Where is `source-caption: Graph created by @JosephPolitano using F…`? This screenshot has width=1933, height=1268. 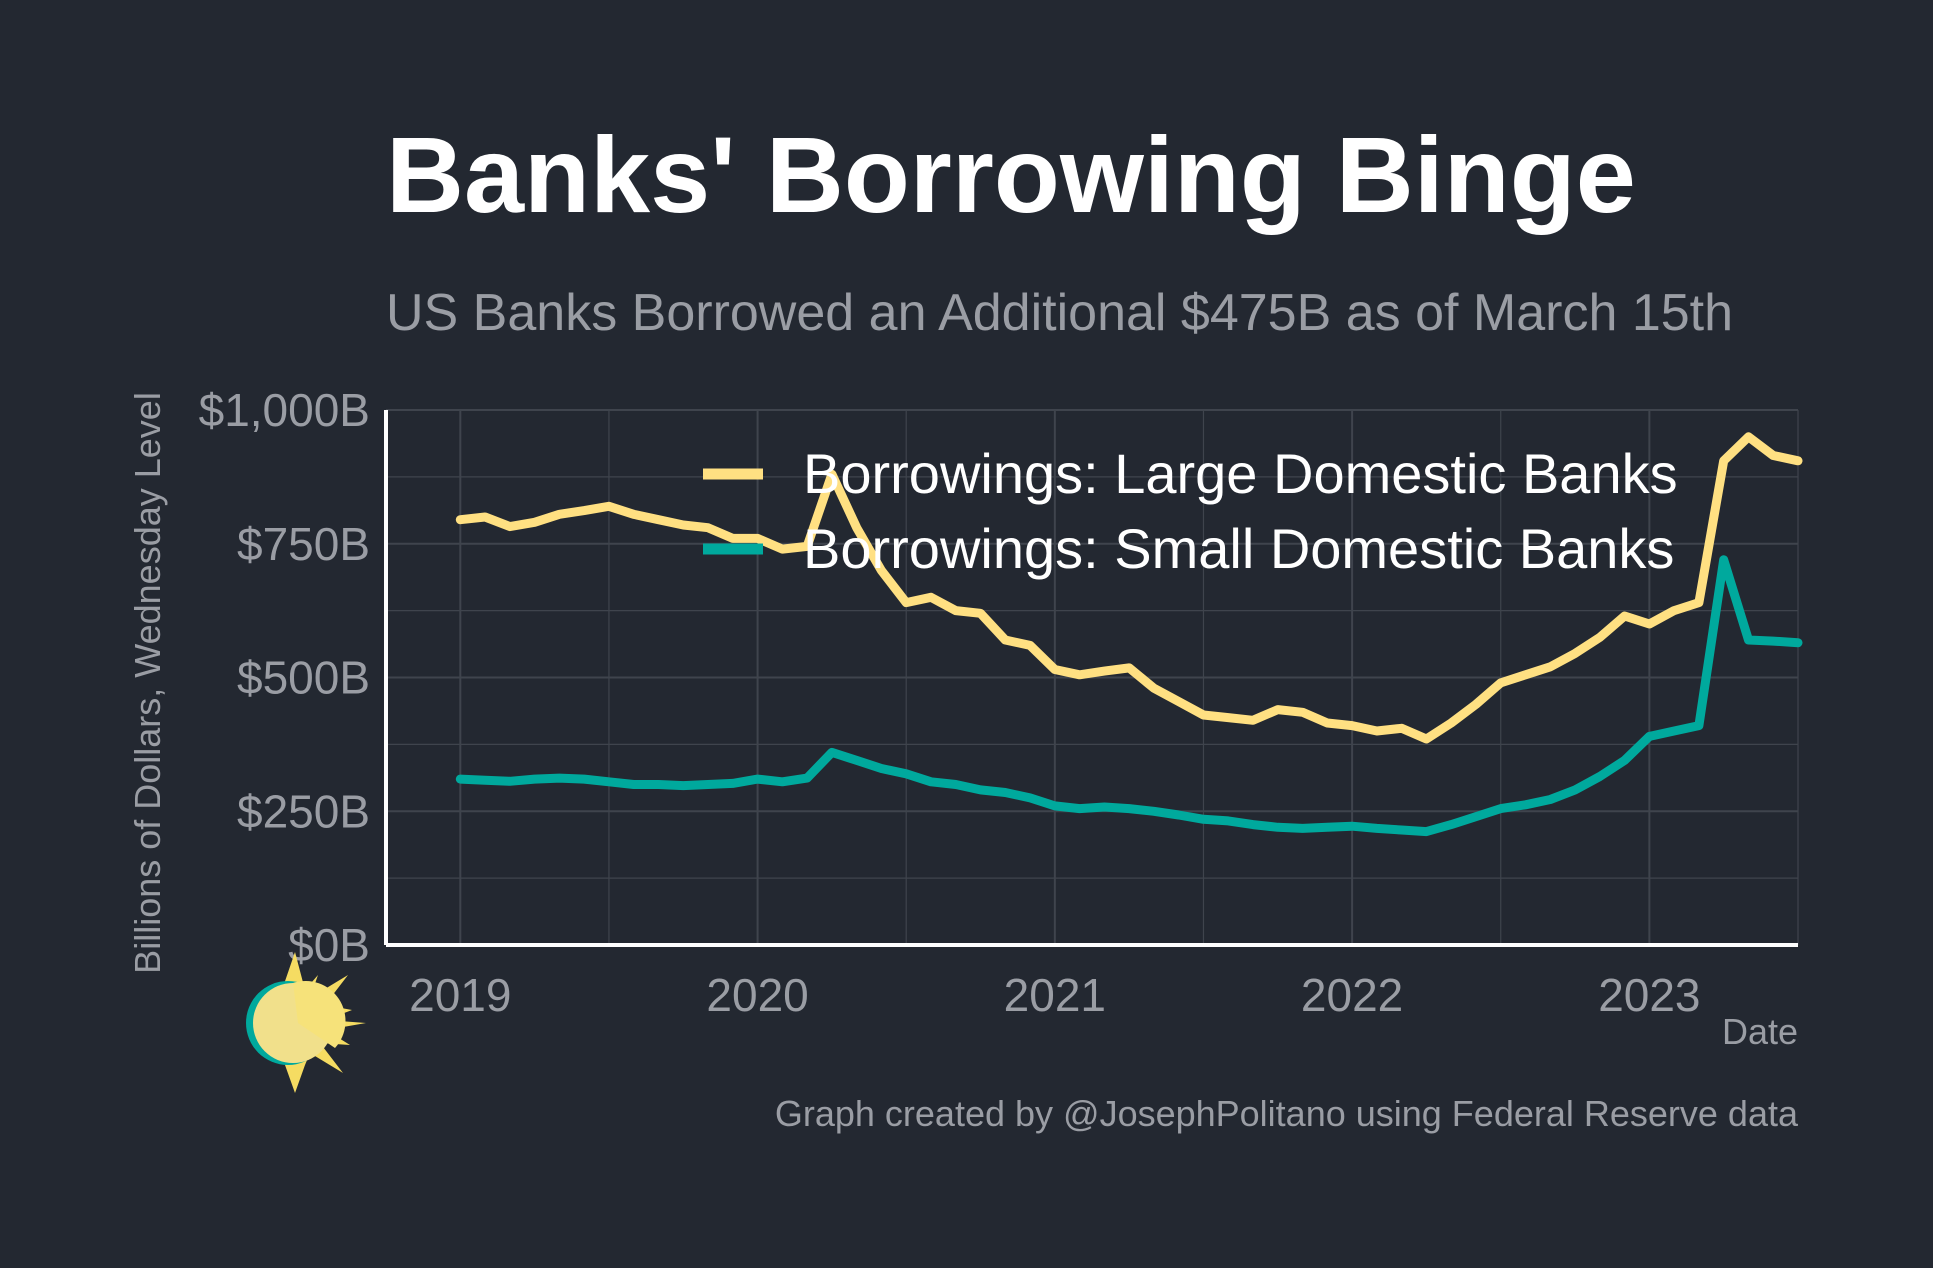 source-caption: Graph created by @JosephPolitano using F… is located at coordinates (1287, 1113).